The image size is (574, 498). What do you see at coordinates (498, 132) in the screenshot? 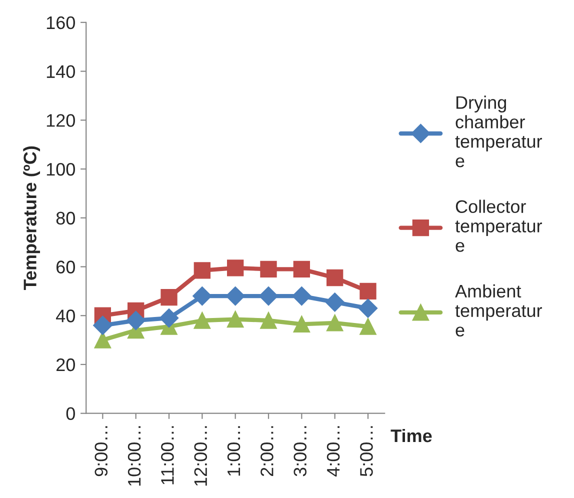
I see `legend-label: Drying chamber temperature` at bounding box center [498, 132].